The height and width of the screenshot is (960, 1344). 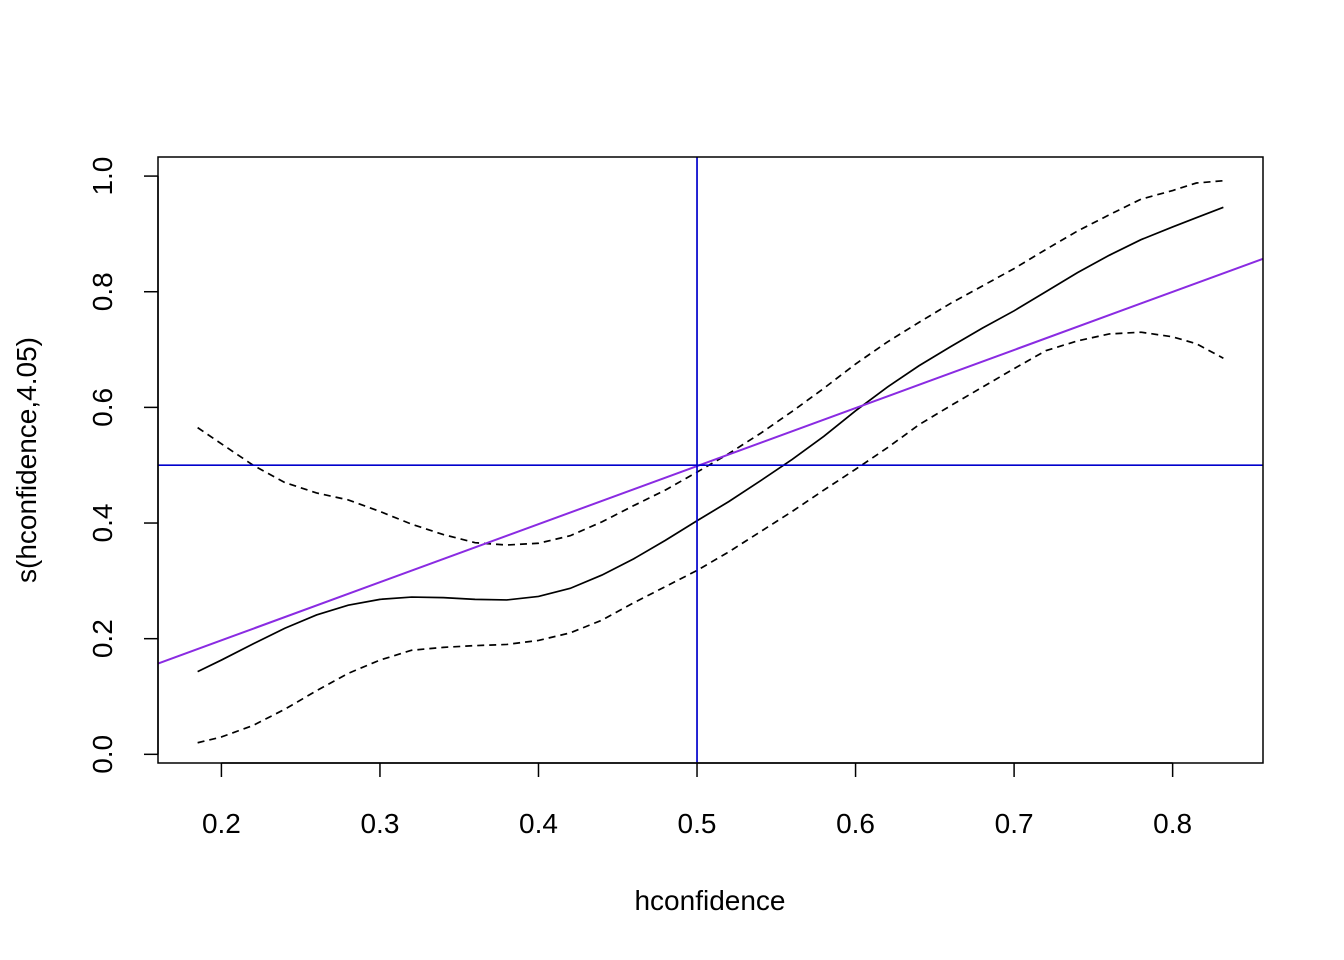 I want to click on x-tick-label: 0.4, so click(x=538, y=823).